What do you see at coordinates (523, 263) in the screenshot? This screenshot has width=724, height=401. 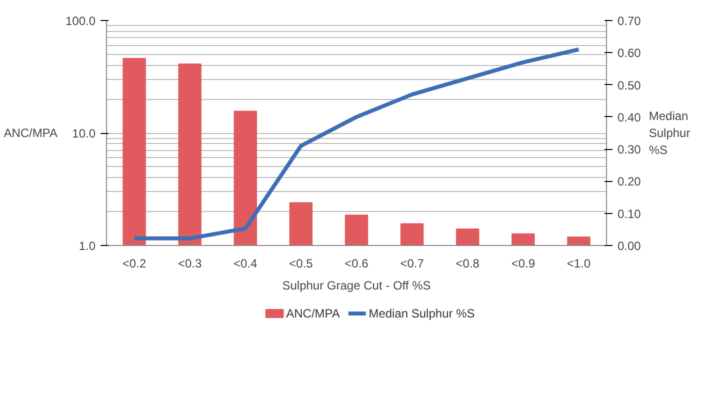 I see `x-tick-label: <0.9` at bounding box center [523, 263].